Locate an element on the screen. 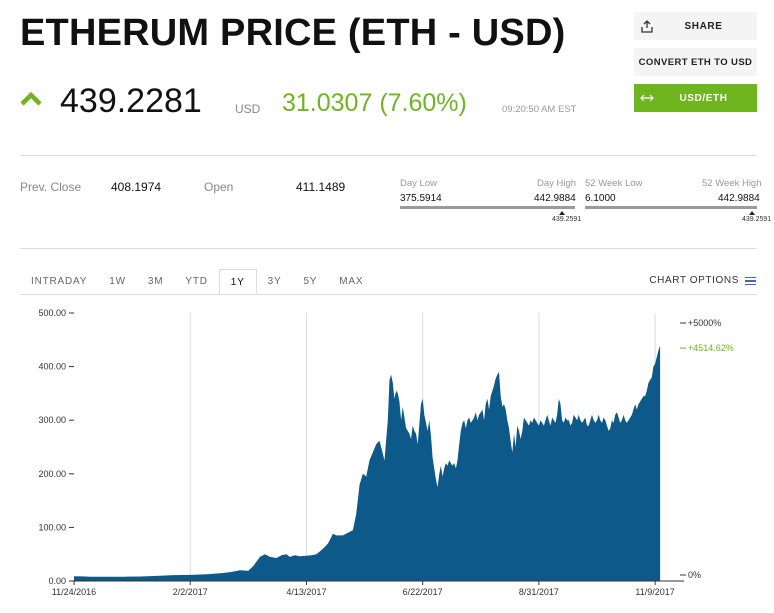  swap-arrows-icon is located at coordinates (647, 98).